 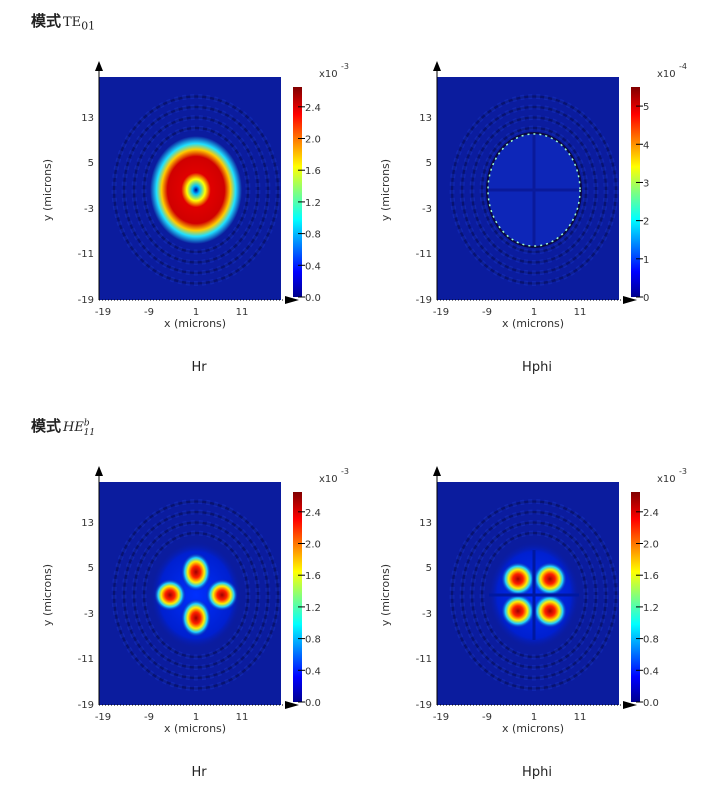 I want to click on field-core, so click(x=196, y=595).